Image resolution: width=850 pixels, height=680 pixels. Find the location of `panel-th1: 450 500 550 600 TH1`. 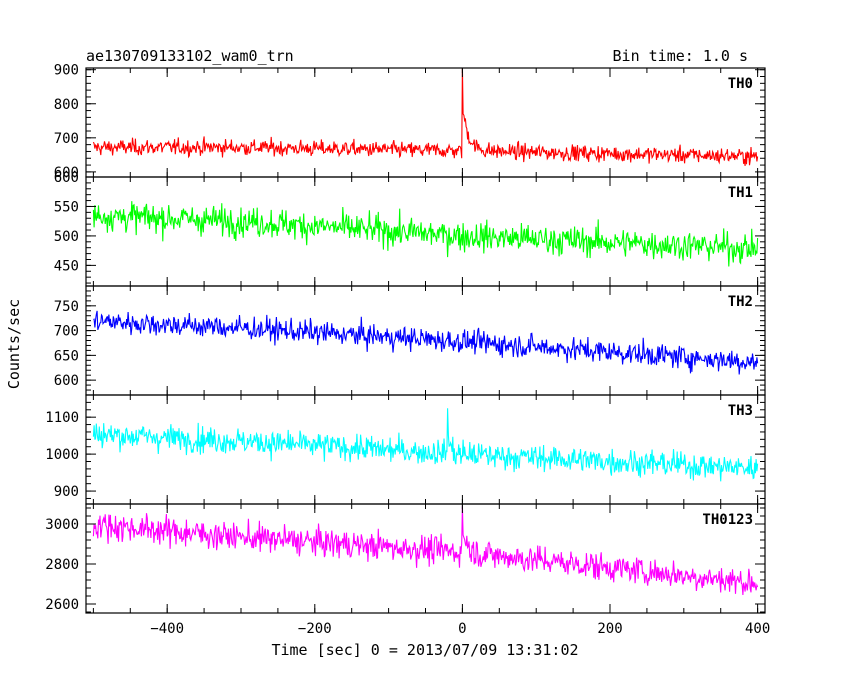

panel-th1: 450 500 550 600 TH1 is located at coordinates (410, 228).